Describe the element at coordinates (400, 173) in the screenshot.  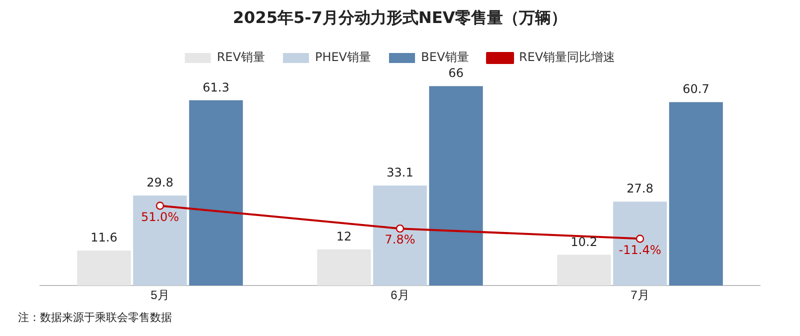
I see `data-label: 33.1` at that location.